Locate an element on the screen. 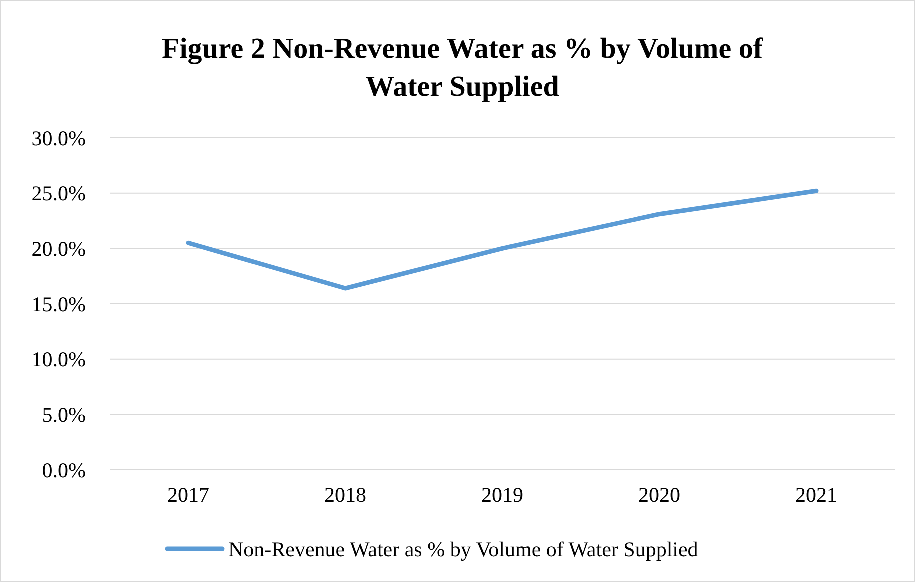 This screenshot has height=582, width=915. x-tick-label: 2020 is located at coordinates (659, 495).